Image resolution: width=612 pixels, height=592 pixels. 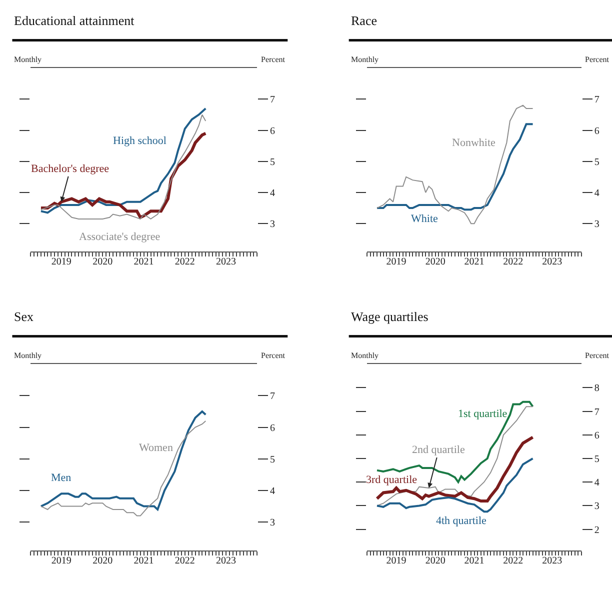 What do you see at coordinates (474, 143) in the screenshot?
I see `series-label: Nonwhite` at bounding box center [474, 143].